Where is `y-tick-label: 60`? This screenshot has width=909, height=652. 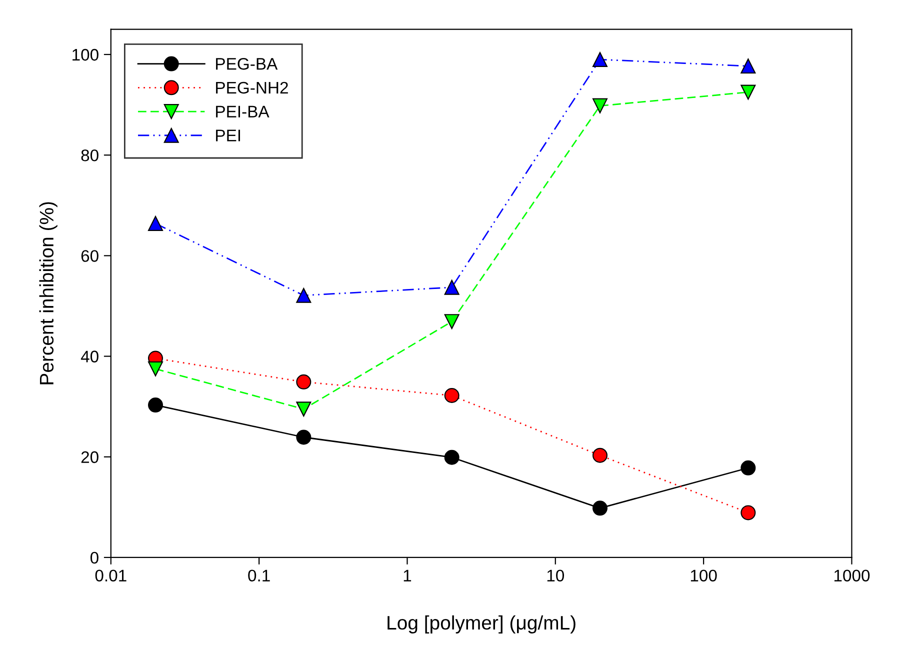 y-tick-label: 60 is located at coordinates (89, 256).